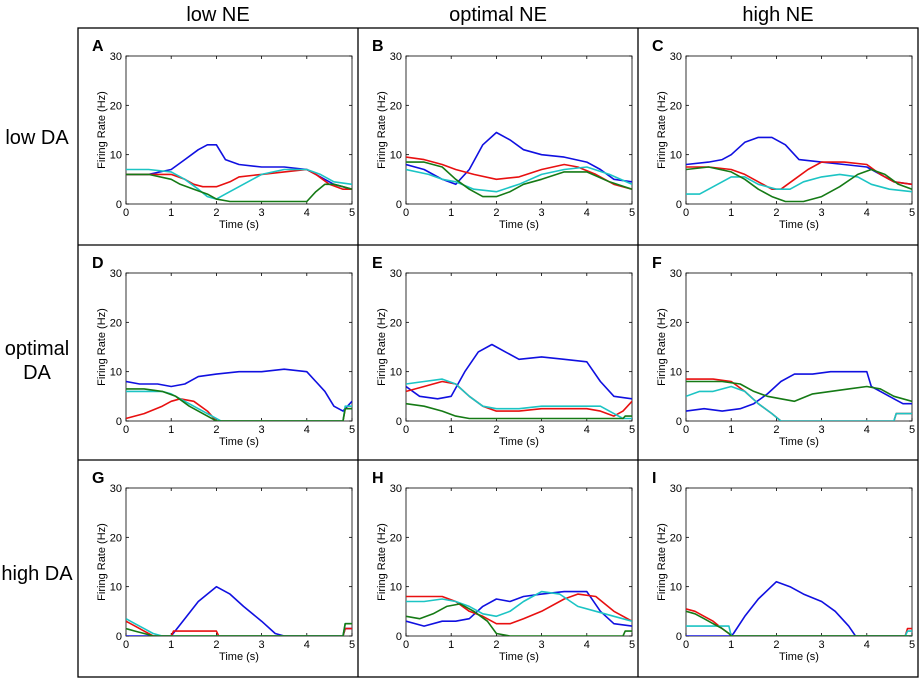  What do you see at coordinates (654, 478) in the screenshot?
I see `panel-label: I` at bounding box center [654, 478].